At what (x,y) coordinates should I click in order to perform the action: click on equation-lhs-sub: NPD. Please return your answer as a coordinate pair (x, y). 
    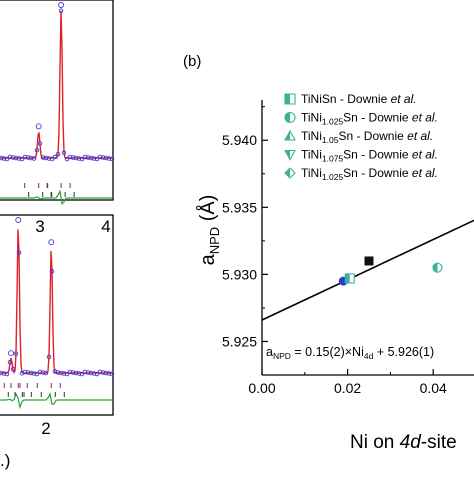
    Looking at the image, I should click on (282, 356).